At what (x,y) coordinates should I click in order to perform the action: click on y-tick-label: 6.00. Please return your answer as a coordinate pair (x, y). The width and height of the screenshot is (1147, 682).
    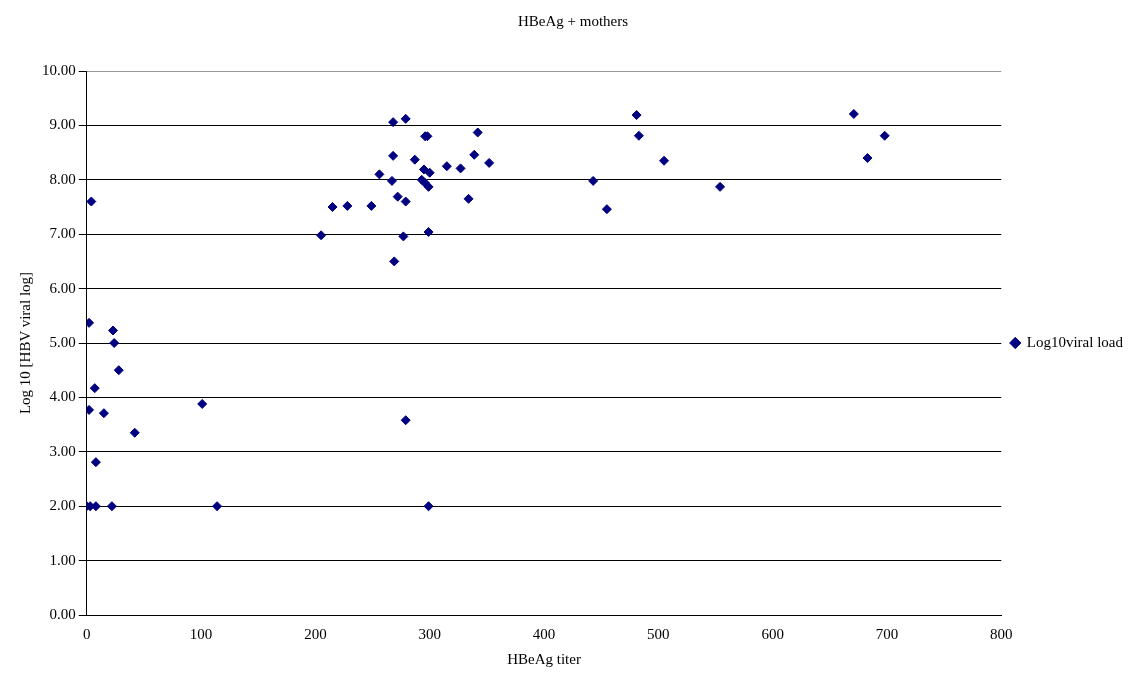
    Looking at the image, I should click on (62, 287).